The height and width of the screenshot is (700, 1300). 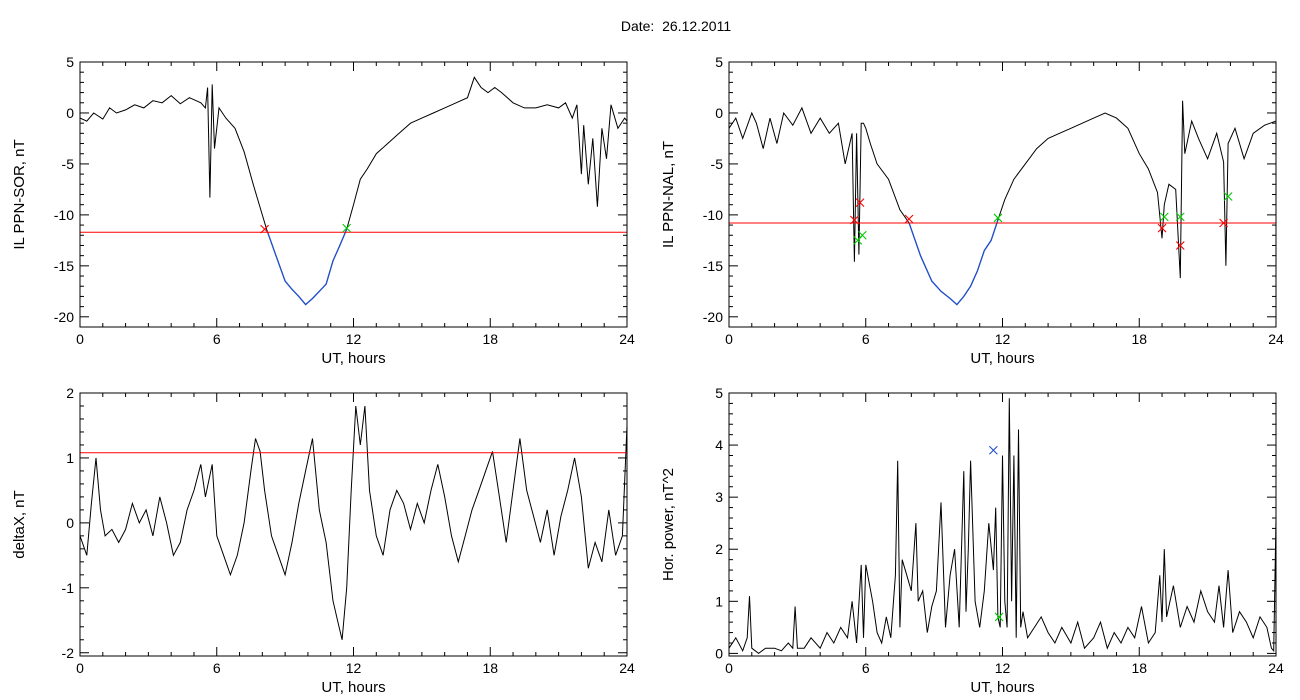 What do you see at coordinates (19, 524) in the screenshot?
I see `y-axis-label: deltaX, nT` at bounding box center [19, 524].